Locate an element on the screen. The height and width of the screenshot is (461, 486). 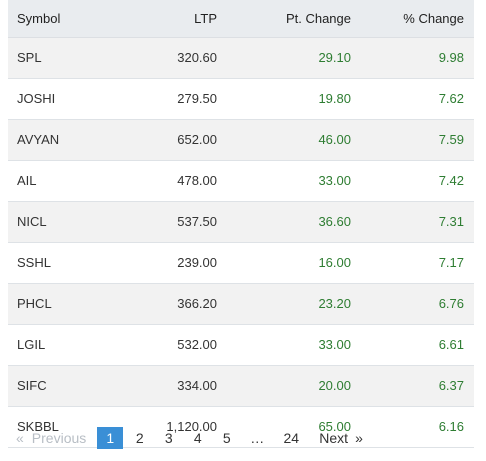
pt-change-cell: 19.80 is located at coordinates (284, 99).